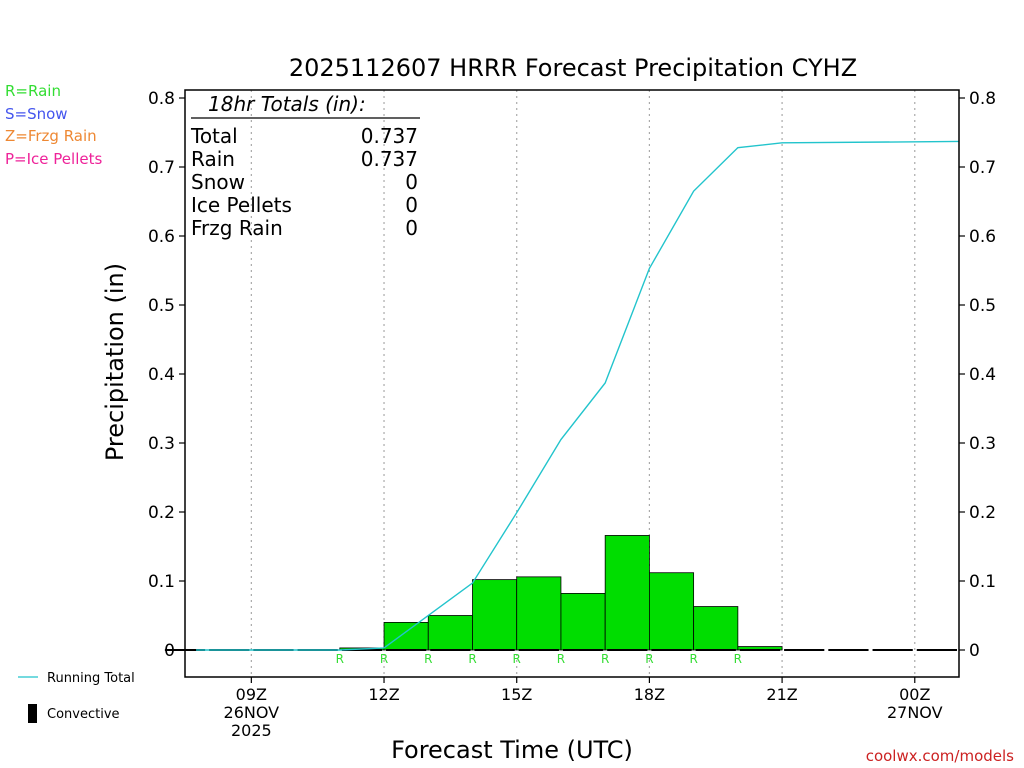  Describe the element at coordinates (340, 659) in the screenshot. I see `type-label-12z: R` at that location.